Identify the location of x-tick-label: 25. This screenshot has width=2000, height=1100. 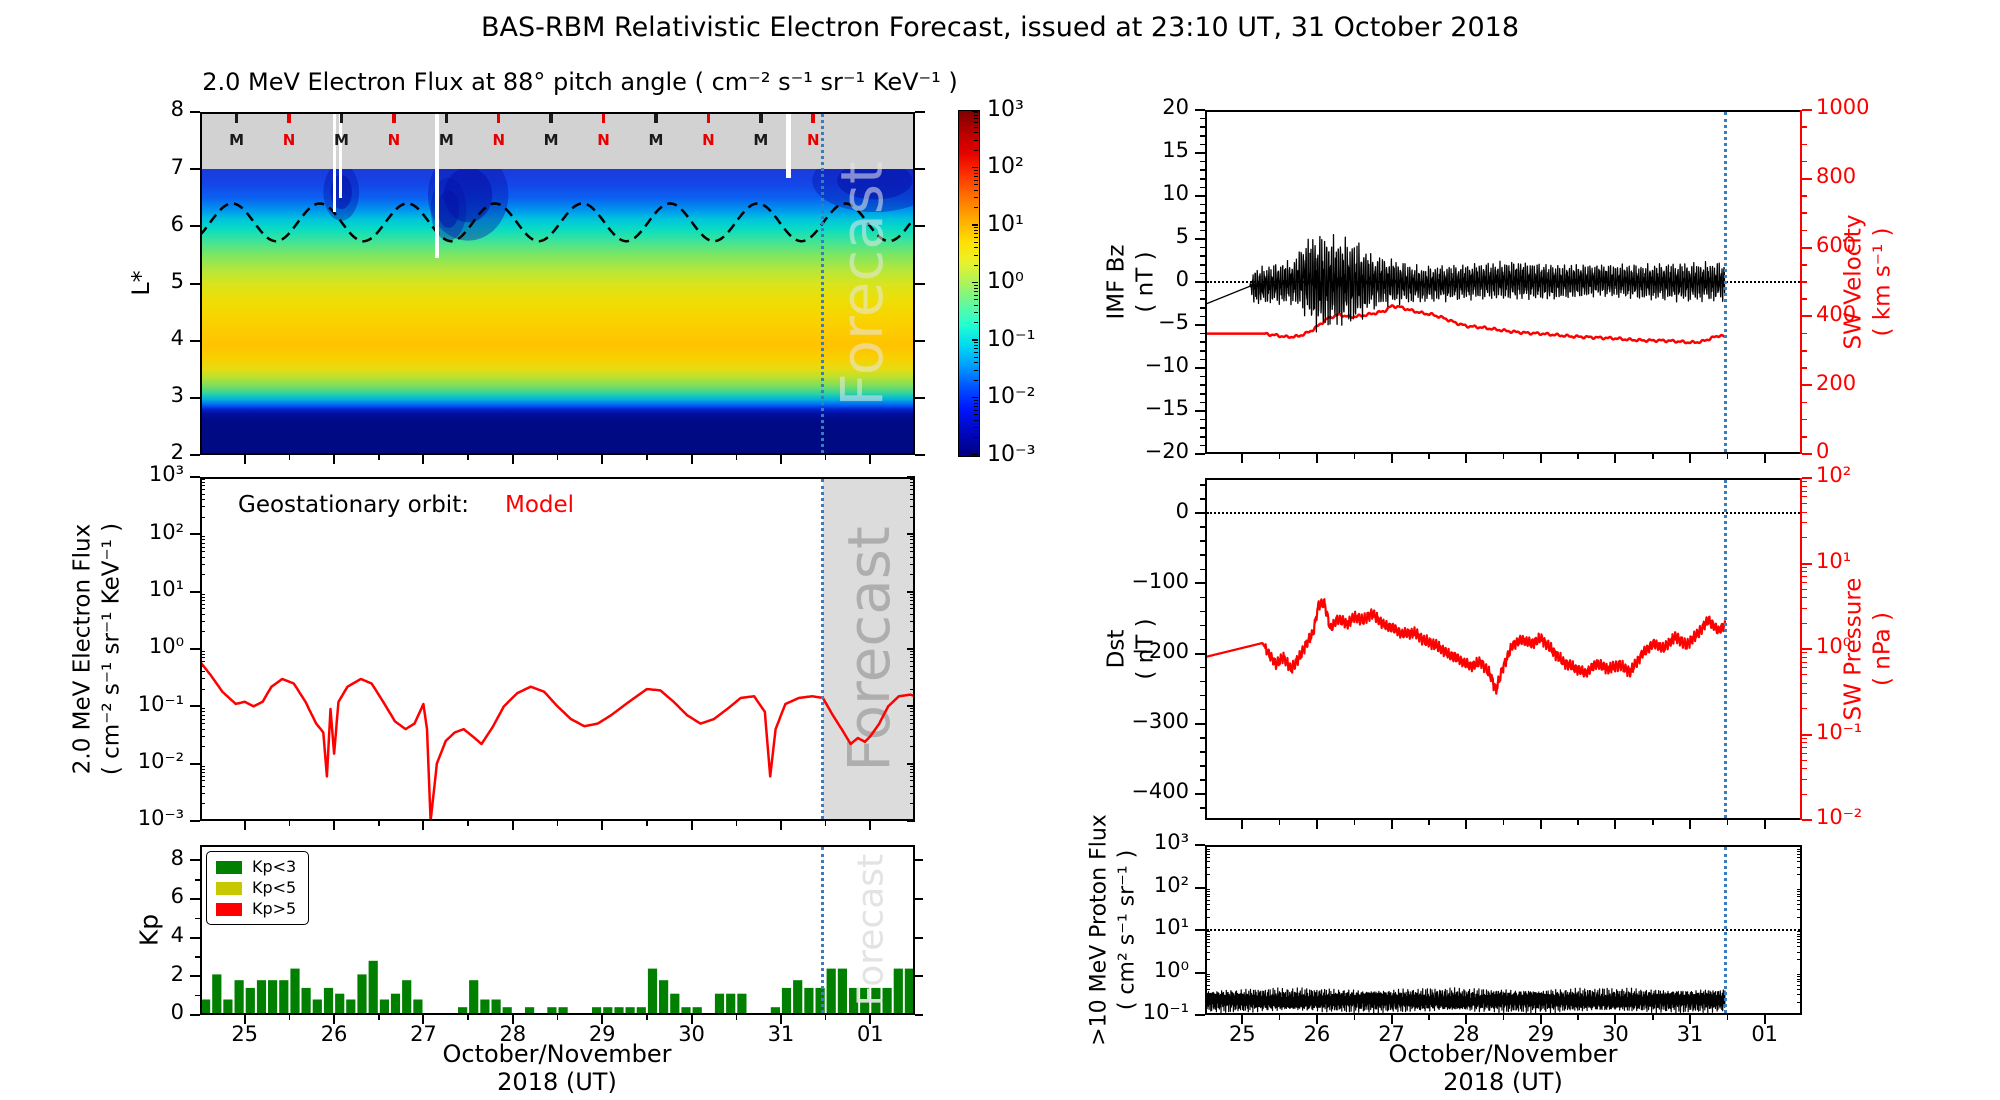
(245, 1034).